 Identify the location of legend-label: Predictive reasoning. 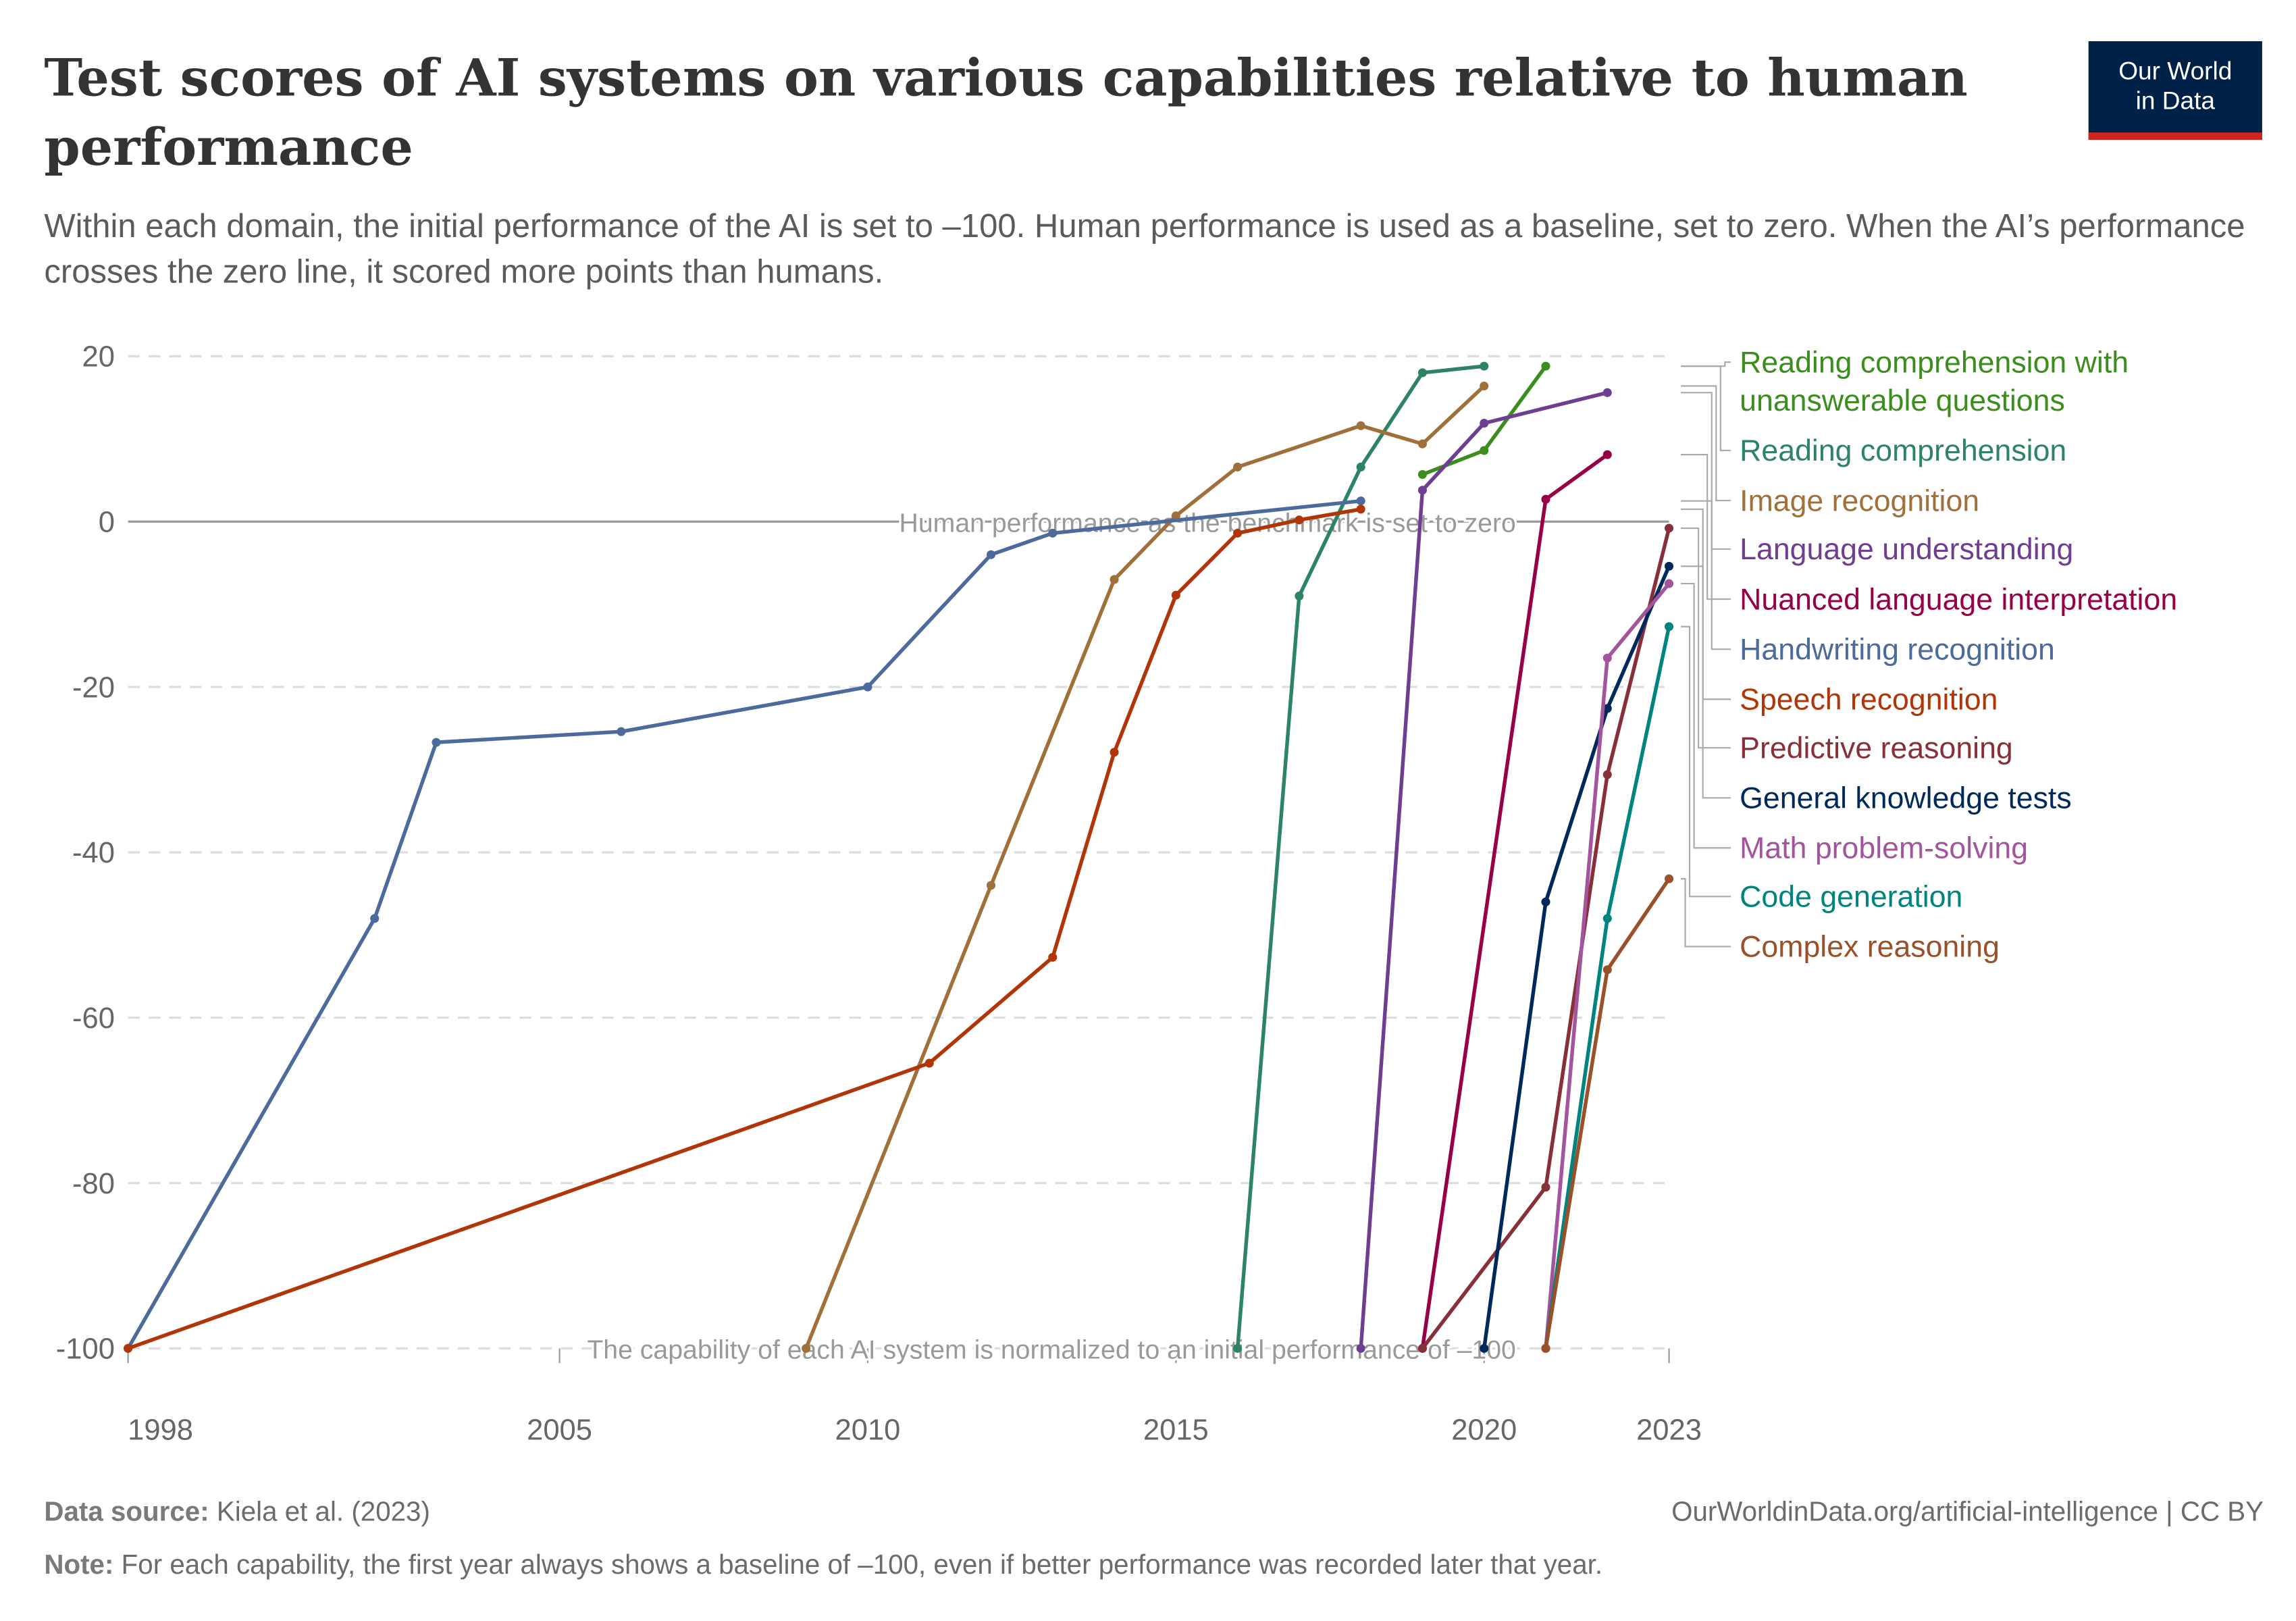
(1876, 748).